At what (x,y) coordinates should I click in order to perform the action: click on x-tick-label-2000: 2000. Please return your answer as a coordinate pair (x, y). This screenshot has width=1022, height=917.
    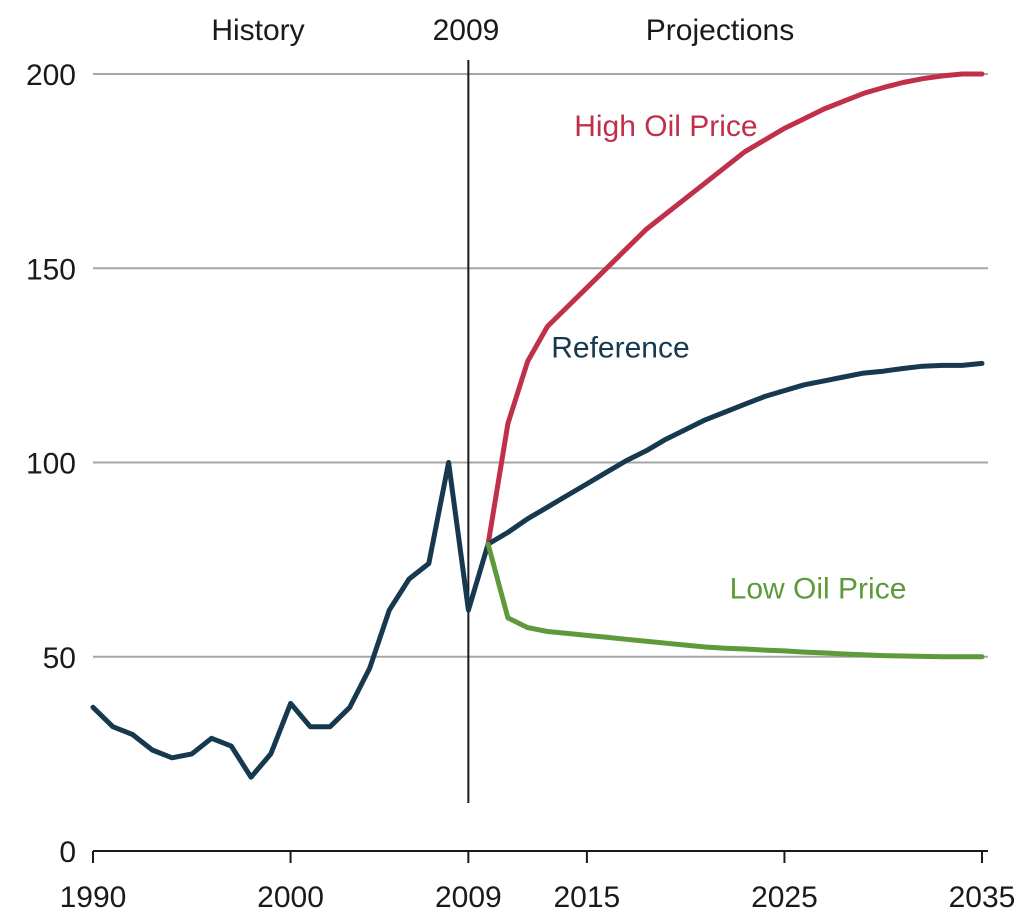
    Looking at the image, I should click on (290, 897).